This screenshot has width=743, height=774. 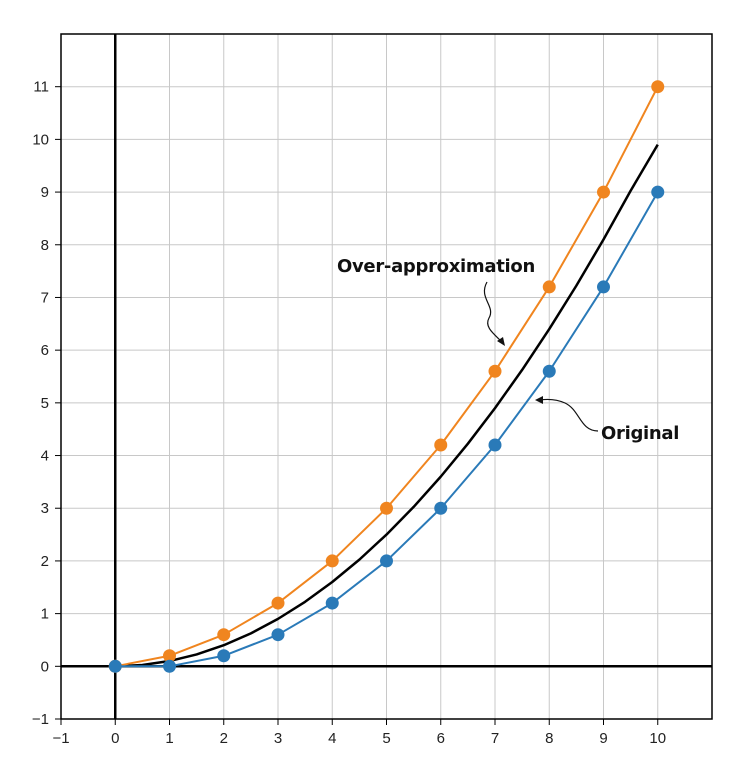 What do you see at coordinates (45, 666) in the screenshot?
I see `y-tick-label: 0` at bounding box center [45, 666].